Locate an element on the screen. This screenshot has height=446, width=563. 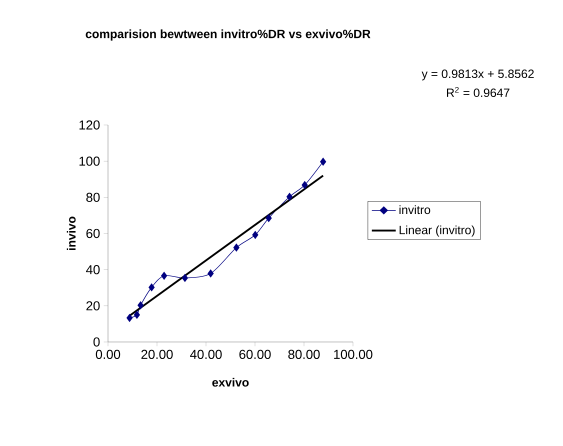
chart-title: comparision bewtween invitro%DR vs exvivo%DR is located at coordinates (228, 35).